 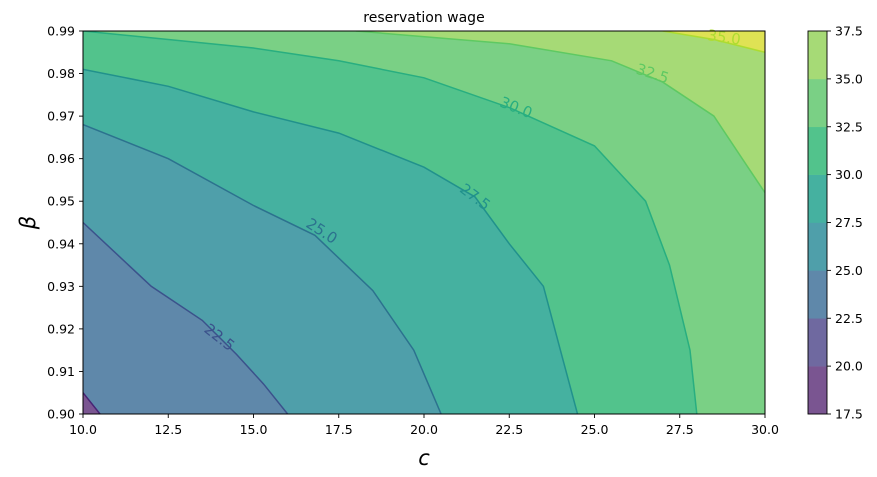 What do you see at coordinates (849, 366) in the screenshot?
I see `colorbar-tick-label: 20.0` at bounding box center [849, 366].